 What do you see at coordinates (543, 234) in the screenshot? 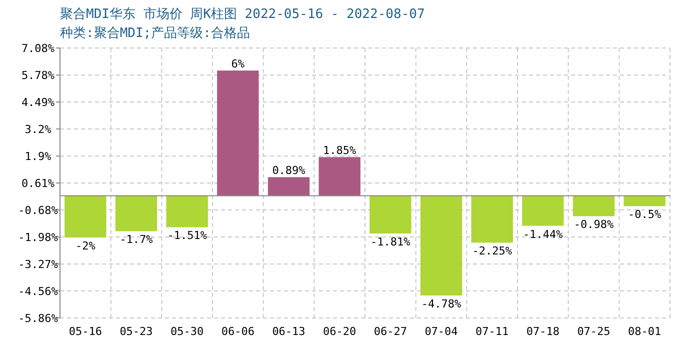
I see `data-label: -1.44%` at bounding box center [543, 234].